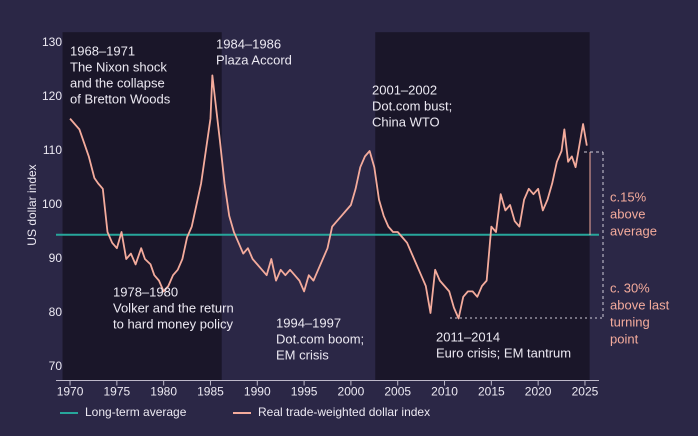 This screenshot has height=436, width=698. Describe the element at coordinates (491, 392) in the screenshot. I see `x-tick-label: 2015` at that location.